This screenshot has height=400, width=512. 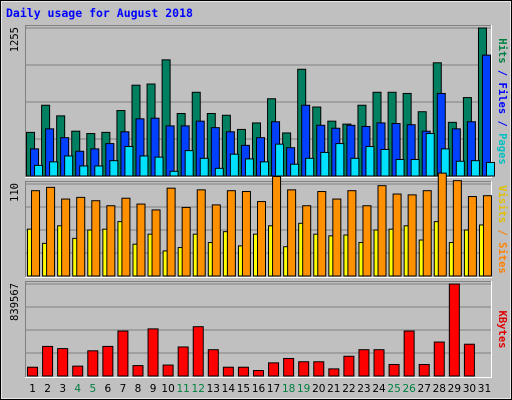 I want to click on kbytes-max-label: 839567, so click(x=15, y=302).